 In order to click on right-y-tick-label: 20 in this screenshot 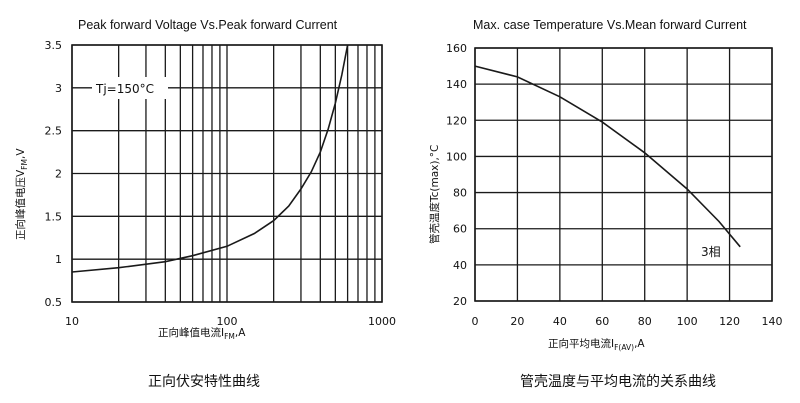, I will do `click(460, 301)`.